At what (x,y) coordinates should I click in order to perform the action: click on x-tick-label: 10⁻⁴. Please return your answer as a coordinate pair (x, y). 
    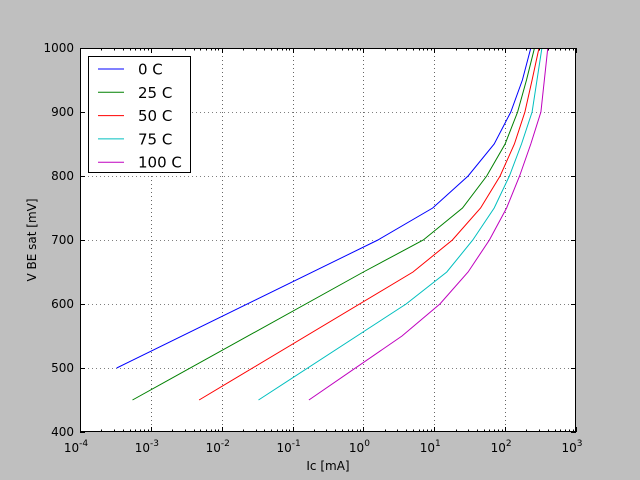
    Looking at the image, I should click on (76, 447).